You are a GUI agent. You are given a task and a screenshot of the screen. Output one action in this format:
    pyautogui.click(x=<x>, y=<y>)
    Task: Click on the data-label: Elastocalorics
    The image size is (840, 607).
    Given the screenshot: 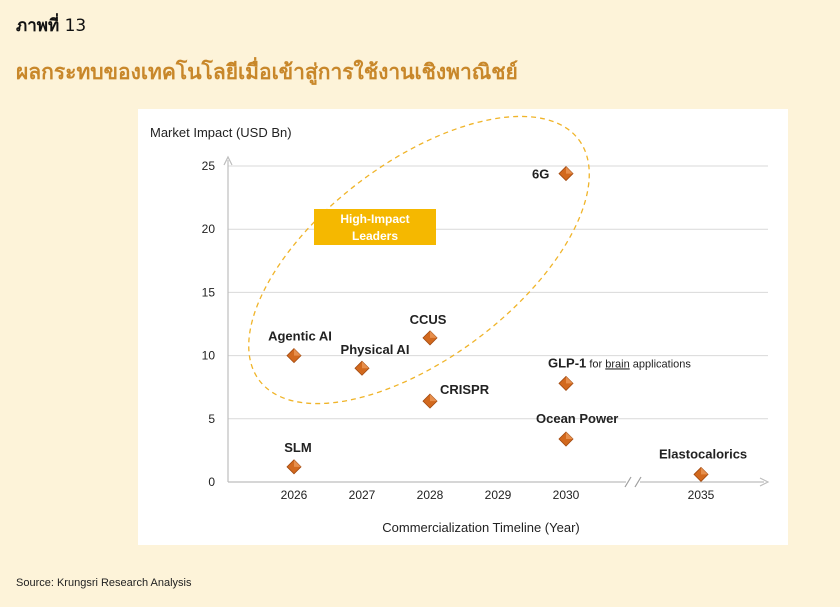 What is the action you would take?
    pyautogui.click(x=703, y=453)
    